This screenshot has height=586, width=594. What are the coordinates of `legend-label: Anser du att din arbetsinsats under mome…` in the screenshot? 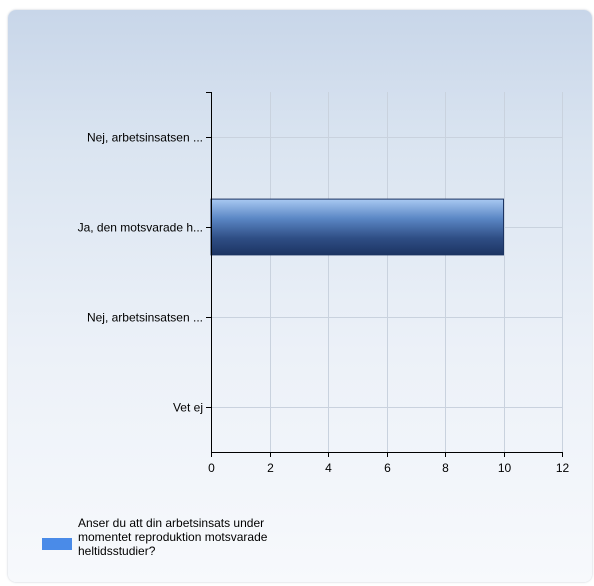 It's located at (173, 537).